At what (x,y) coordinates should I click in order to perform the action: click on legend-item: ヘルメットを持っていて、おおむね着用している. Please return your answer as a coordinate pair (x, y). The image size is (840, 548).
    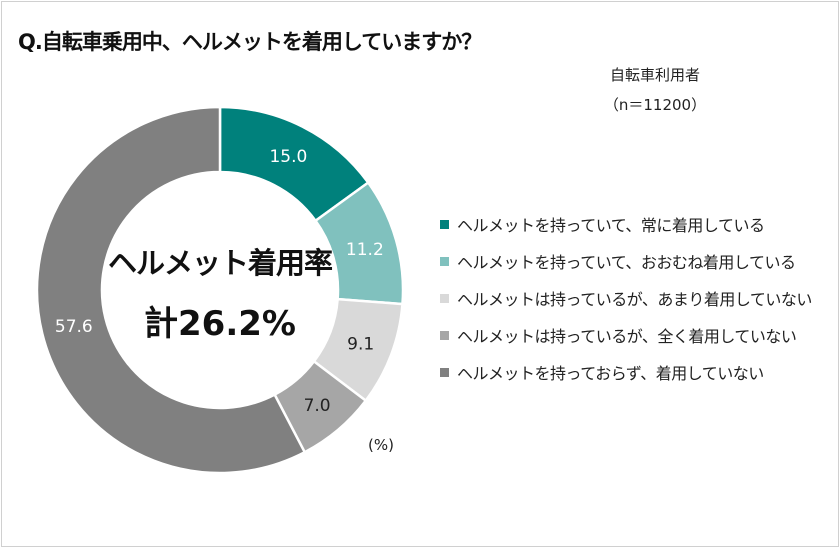
    Looking at the image, I should click on (626, 261).